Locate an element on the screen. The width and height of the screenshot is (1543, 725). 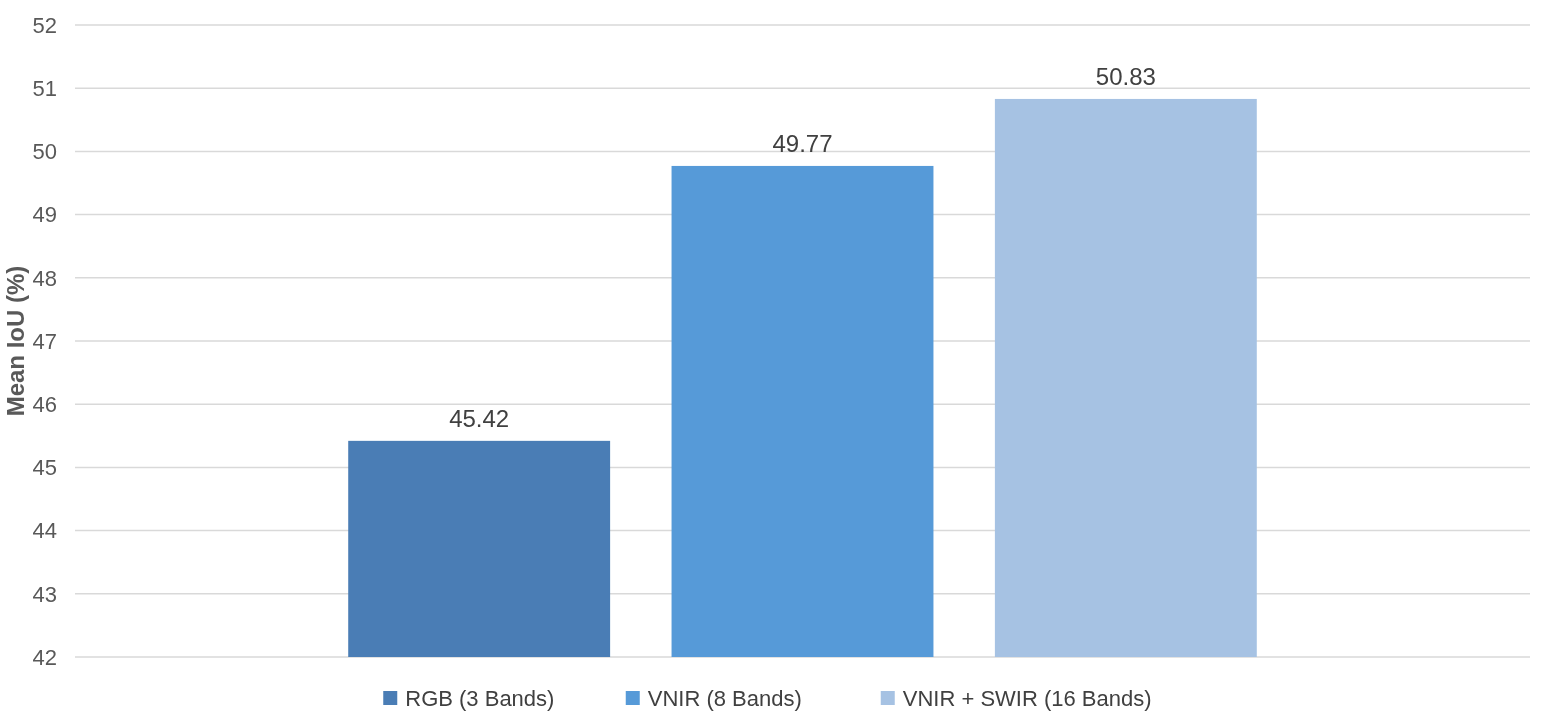
legend-label: VNIR + SWIR (16 Bands) is located at coordinates (1027, 698).